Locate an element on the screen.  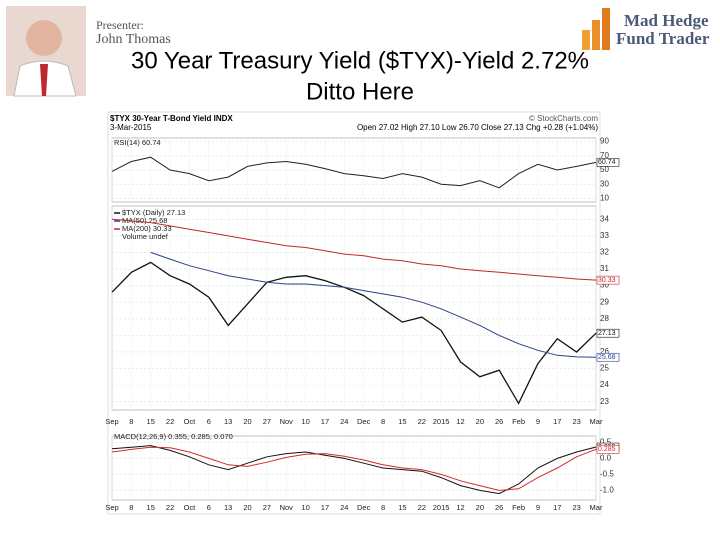
y-tick-label: 34 is located at coordinates (604, 218).